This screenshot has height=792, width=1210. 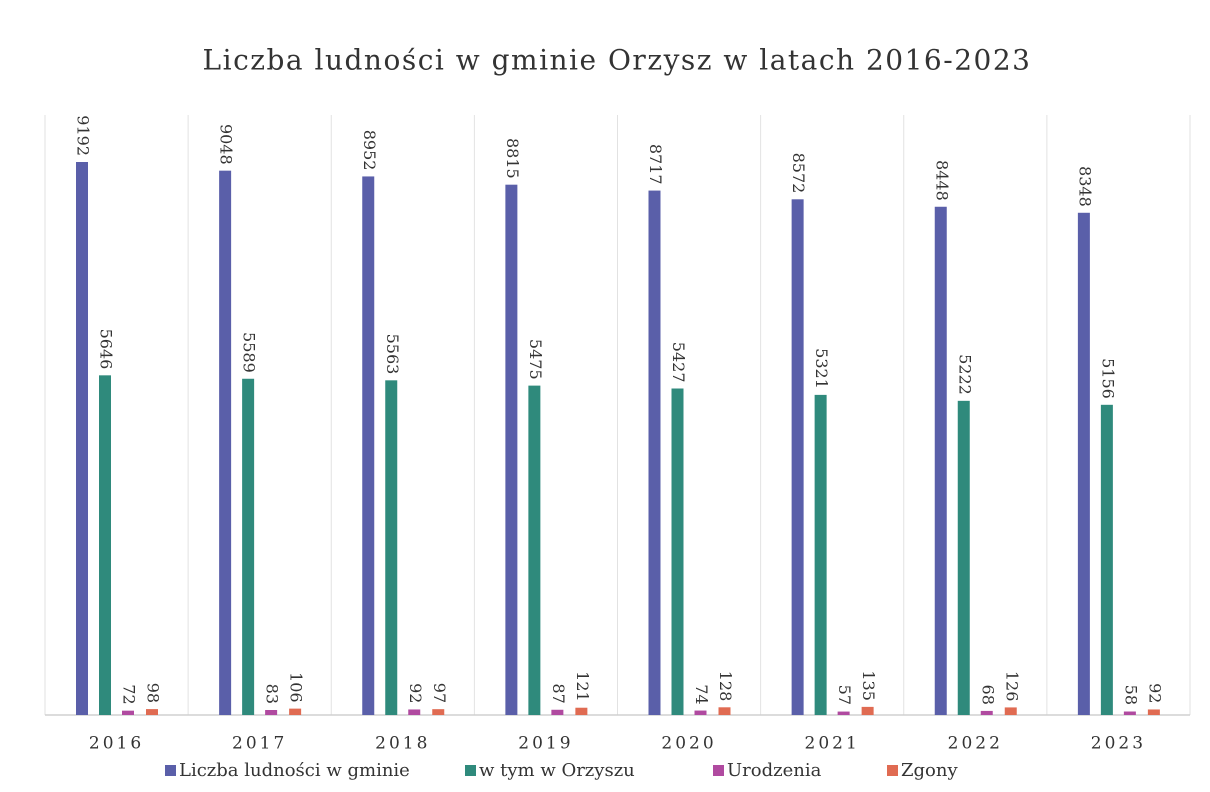 What do you see at coordinates (226, 144) in the screenshot?
I see `value-label: 9048` at bounding box center [226, 144].